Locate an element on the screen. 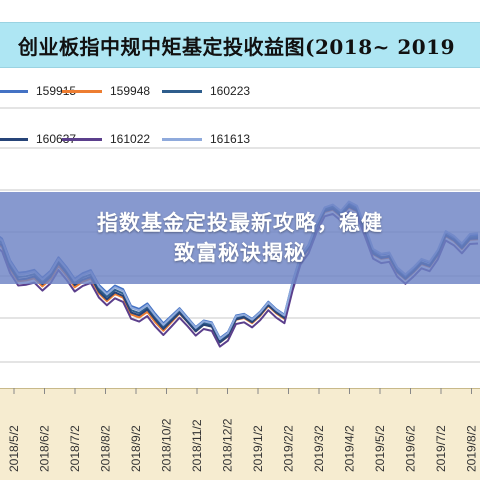  title-band is located at coordinates (240, 45).